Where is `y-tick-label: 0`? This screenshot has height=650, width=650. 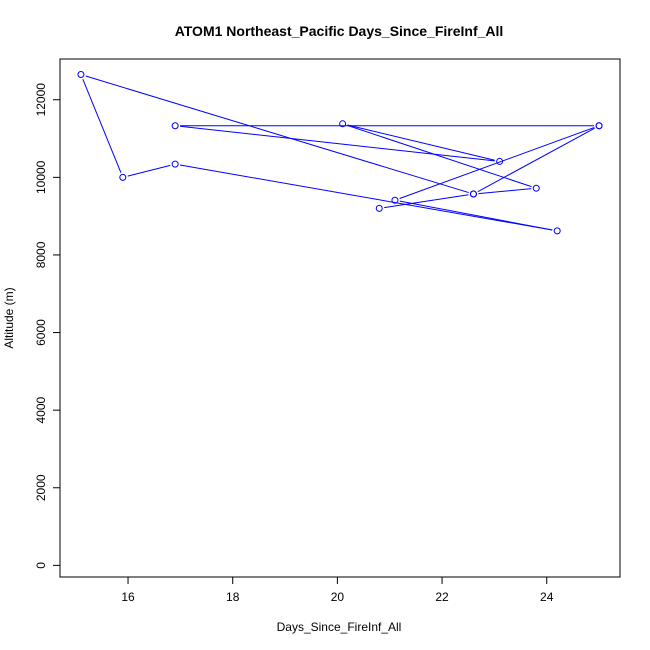 y-tick-label: 0 is located at coordinates (41, 565).